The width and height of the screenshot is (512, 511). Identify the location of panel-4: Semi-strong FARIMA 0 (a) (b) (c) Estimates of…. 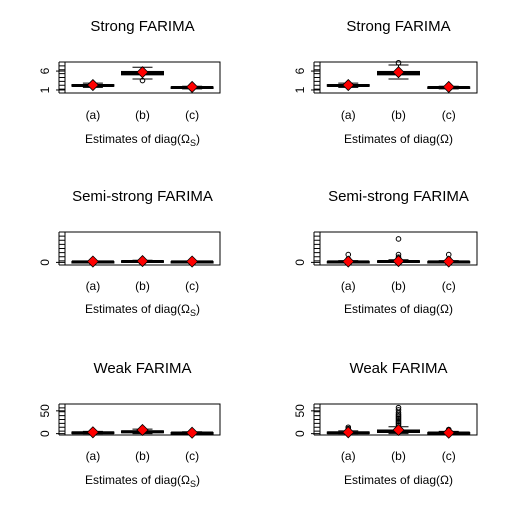
(385, 252).